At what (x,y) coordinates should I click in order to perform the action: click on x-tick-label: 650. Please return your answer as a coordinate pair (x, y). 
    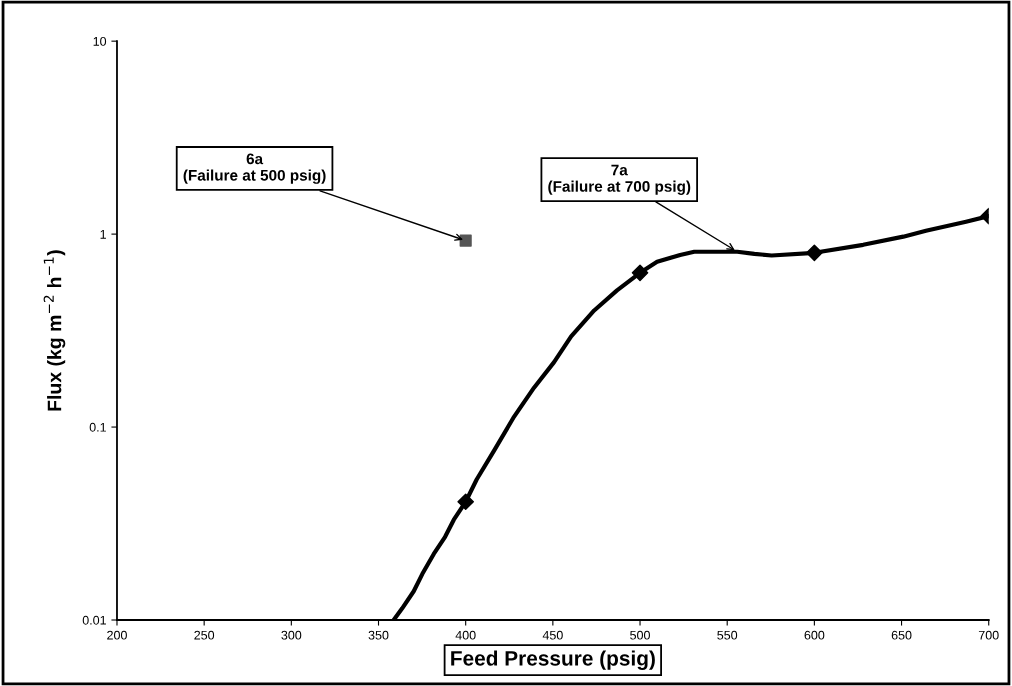
    Looking at the image, I should click on (901, 635).